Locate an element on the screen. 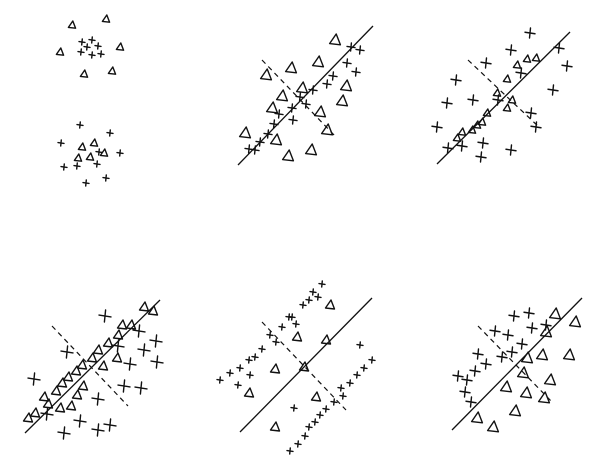 The height and width of the screenshot is (459, 600). panel-bottom-left is located at coordinates (93, 369).